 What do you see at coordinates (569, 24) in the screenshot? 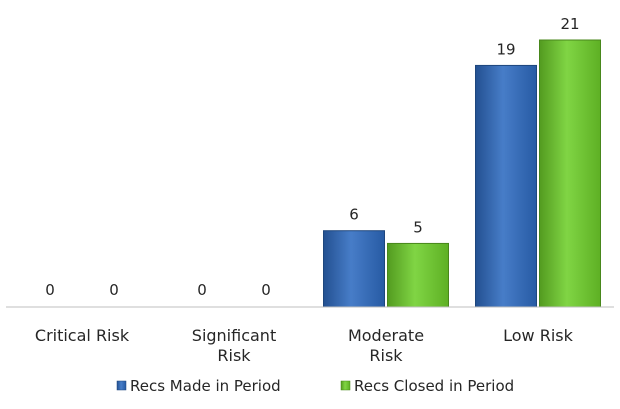
I see `data-label-closed-3: 21` at bounding box center [569, 24].